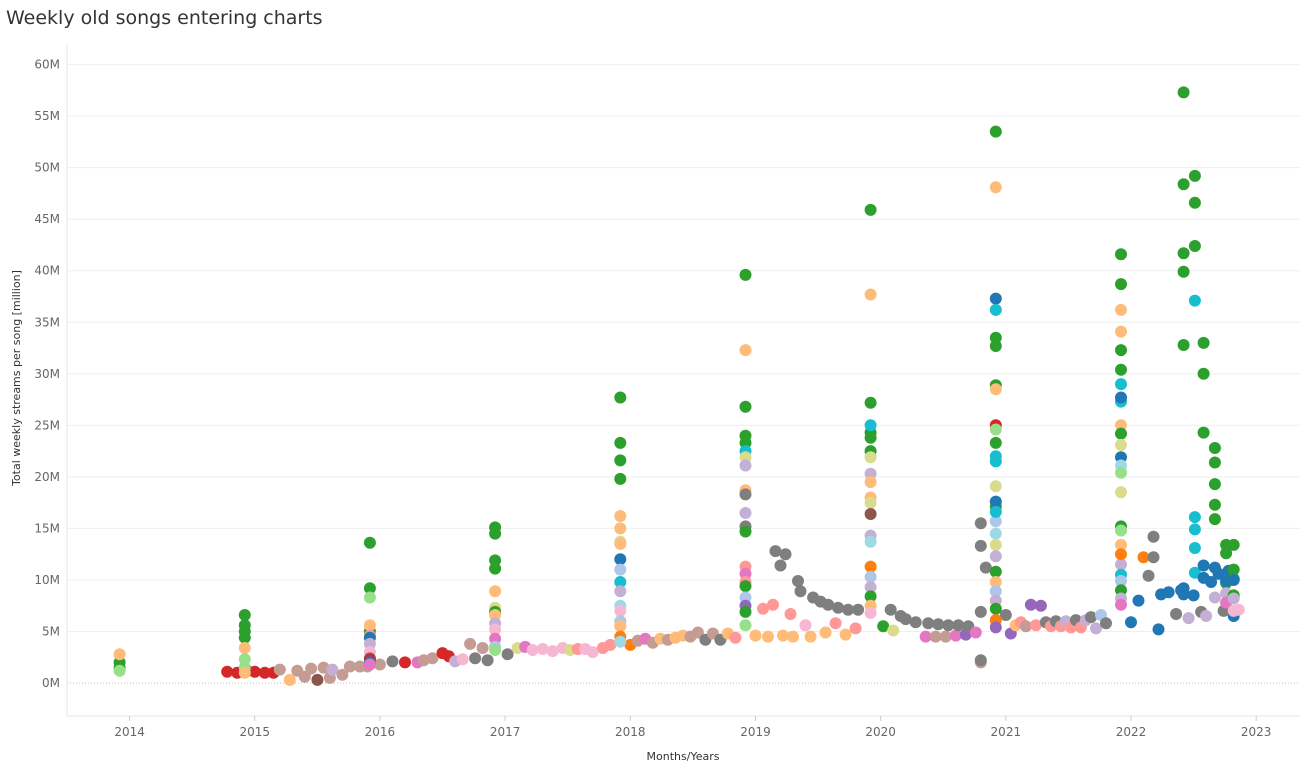 The image size is (1300, 772). Describe the element at coordinates (47, 219) in the screenshot. I see `y-tick-label: 45M` at that location.